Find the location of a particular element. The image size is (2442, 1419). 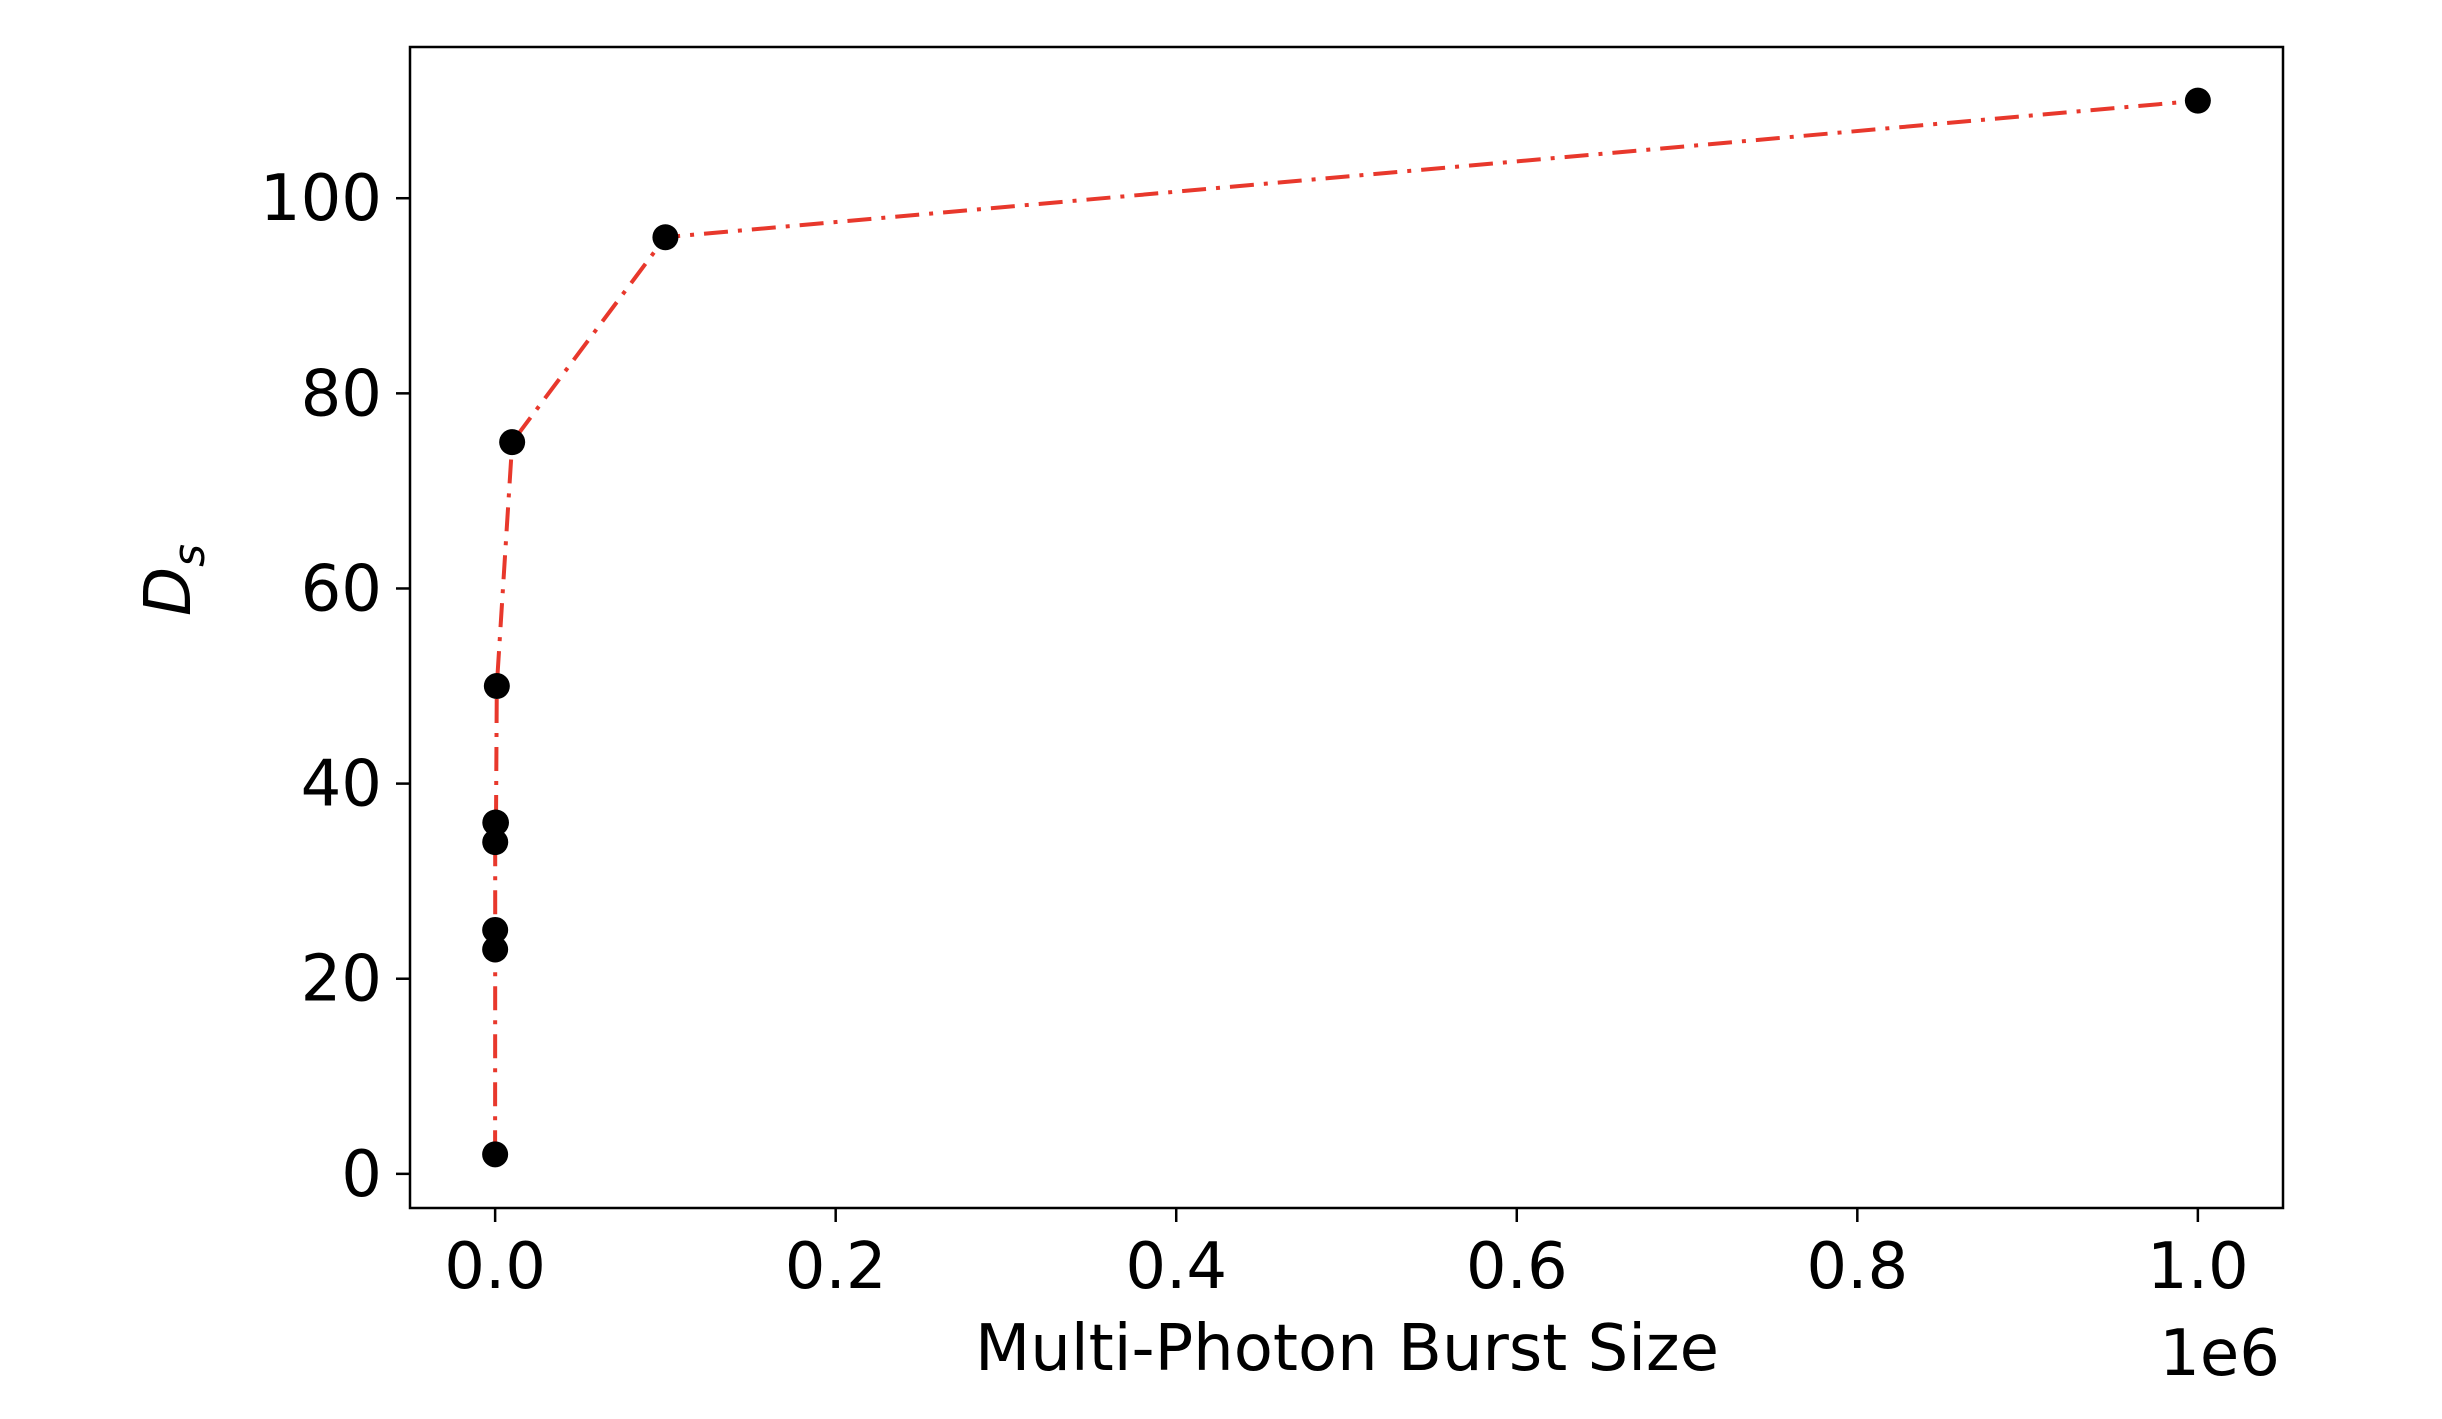

x-tick-label: 1.0 is located at coordinates (2198, 1267).